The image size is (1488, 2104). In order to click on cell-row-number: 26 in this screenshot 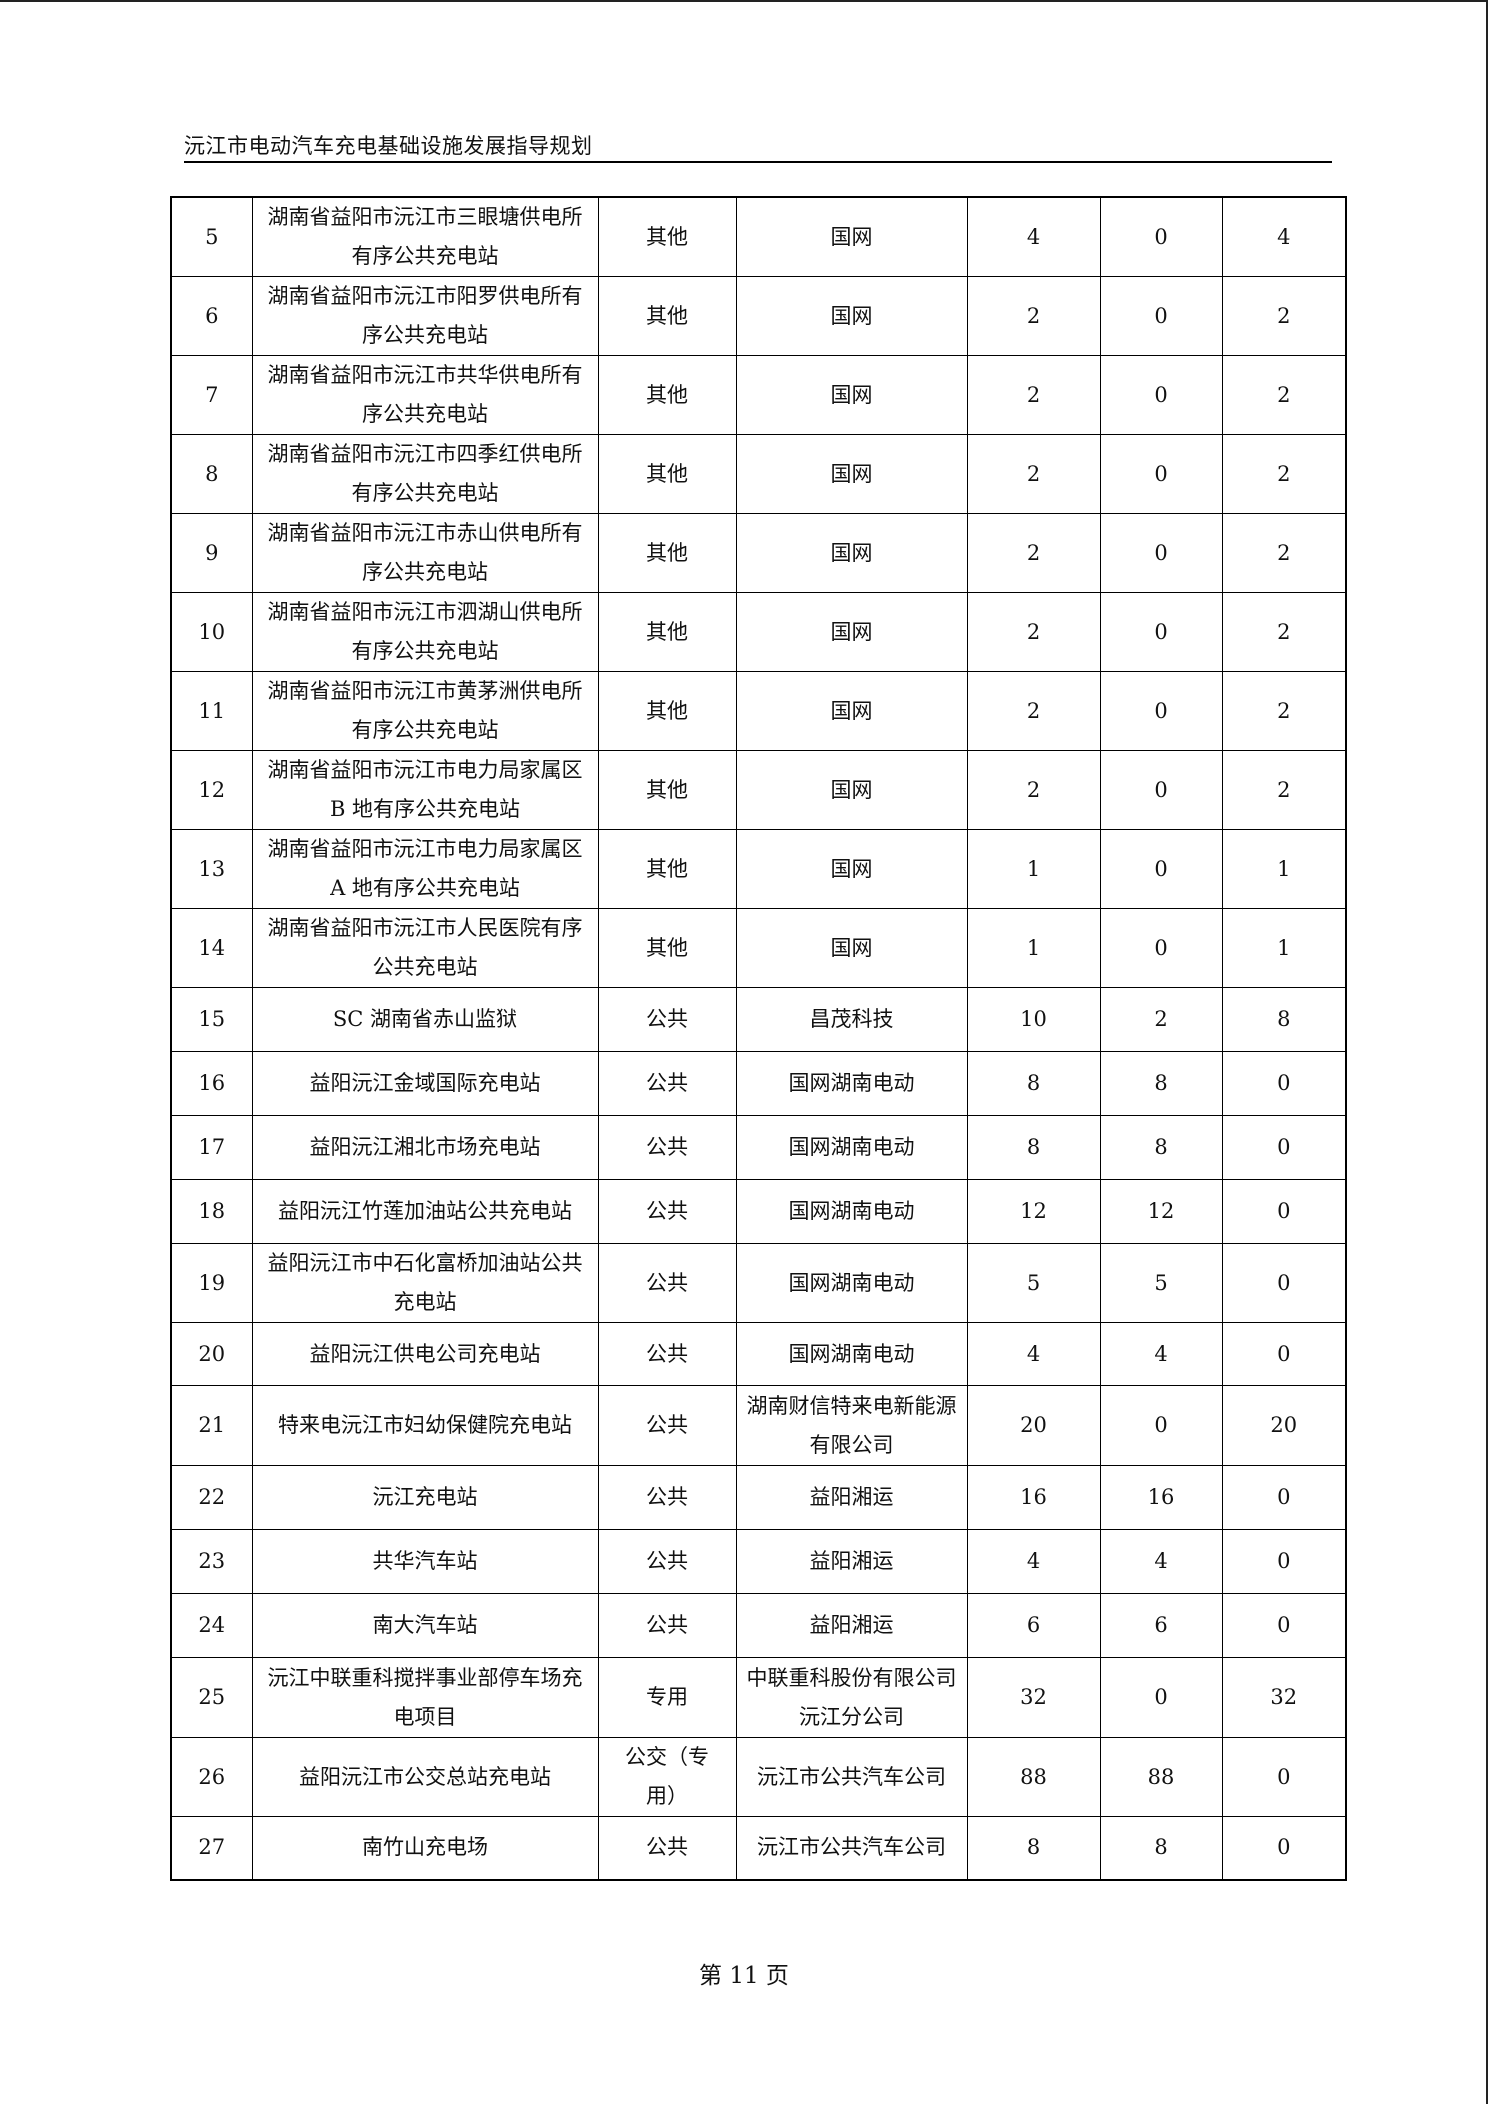, I will do `click(211, 1777)`.